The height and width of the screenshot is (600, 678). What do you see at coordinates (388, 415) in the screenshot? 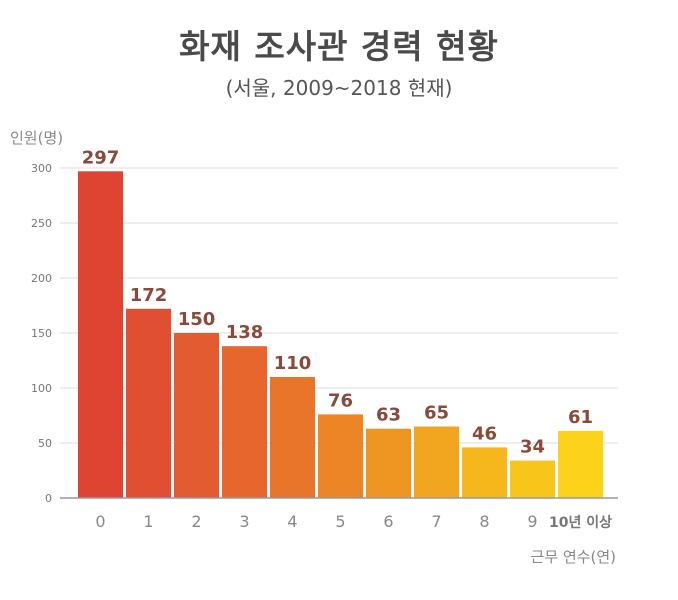
I see `data-label: 63` at bounding box center [388, 415].